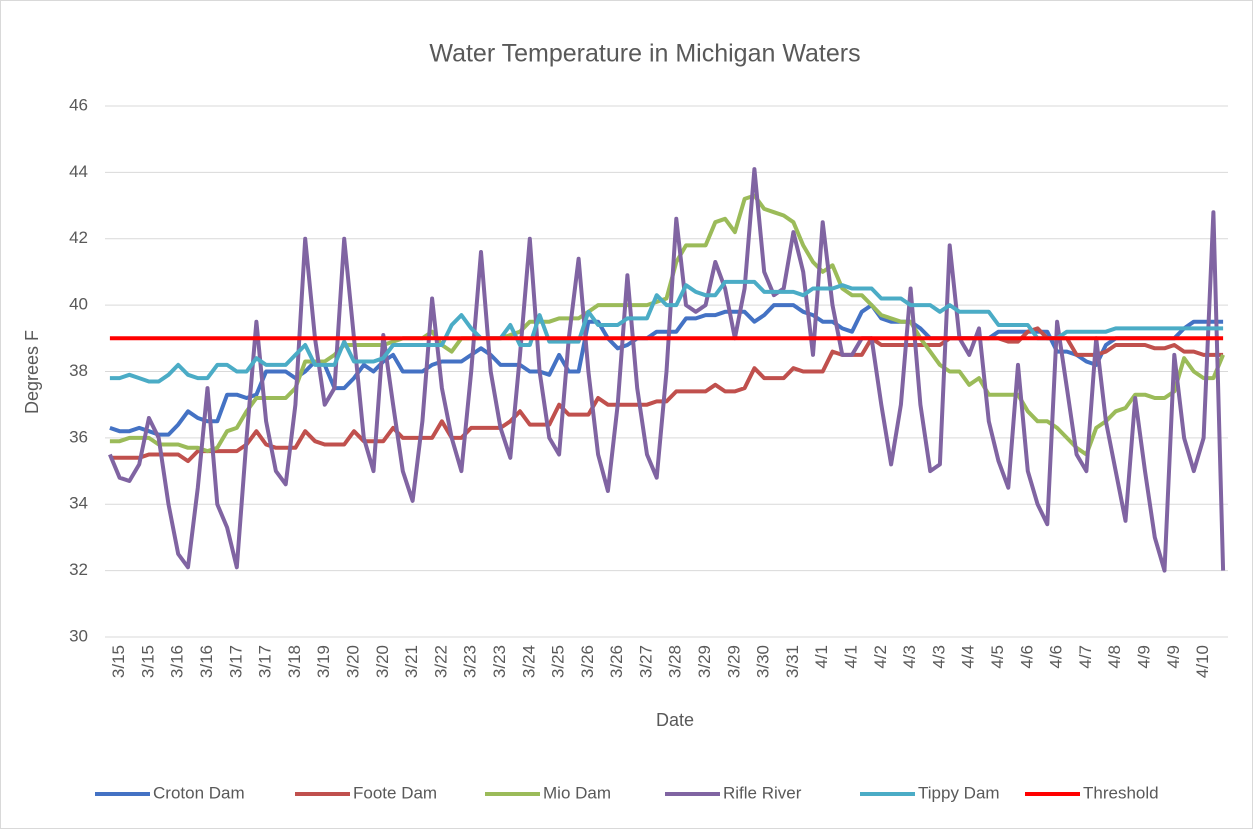 The image size is (1253, 829). What do you see at coordinates (78, 569) in the screenshot?
I see `y-tick-label: 32` at bounding box center [78, 569].